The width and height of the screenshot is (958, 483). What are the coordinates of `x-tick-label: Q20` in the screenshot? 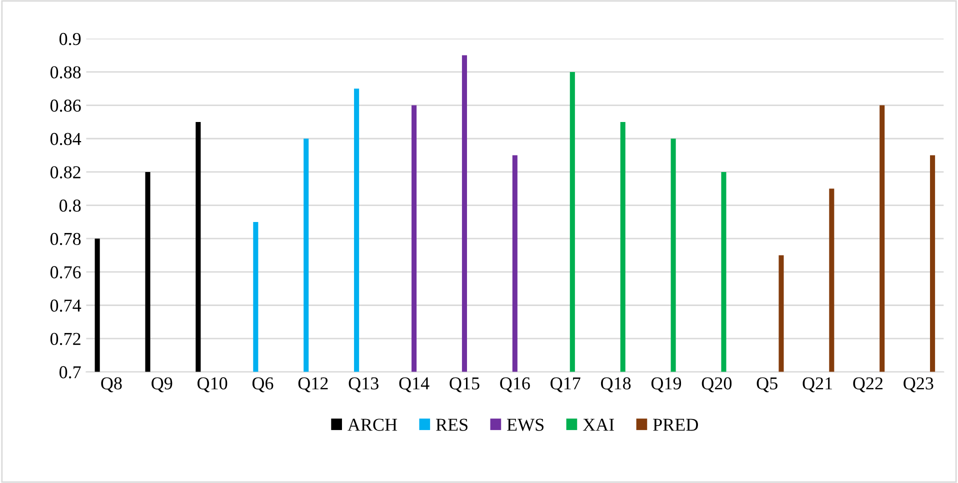 It's located at (717, 384).